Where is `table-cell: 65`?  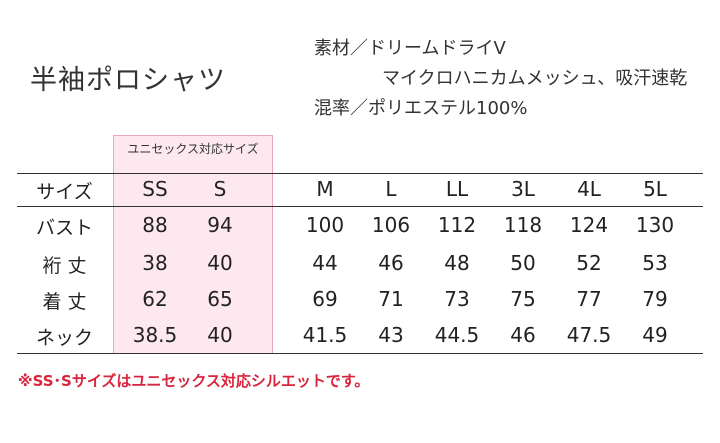
table-cell: 65 is located at coordinates (220, 299).